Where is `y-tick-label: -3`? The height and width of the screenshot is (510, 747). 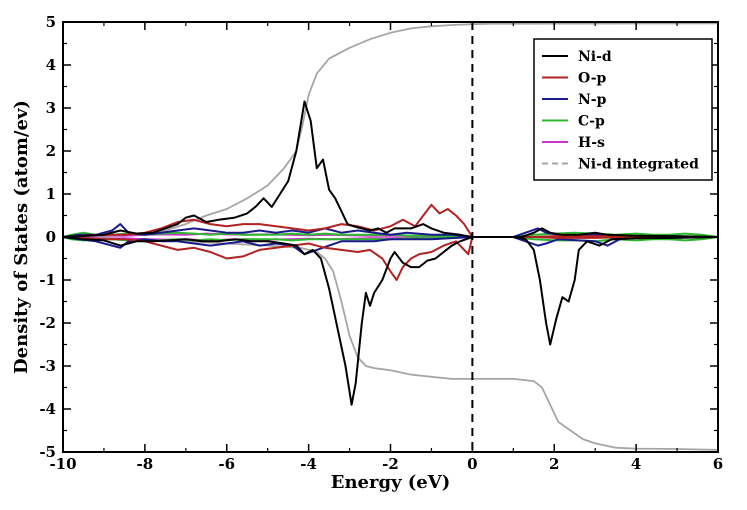
y-tick-label: -3 is located at coordinates (47, 366).